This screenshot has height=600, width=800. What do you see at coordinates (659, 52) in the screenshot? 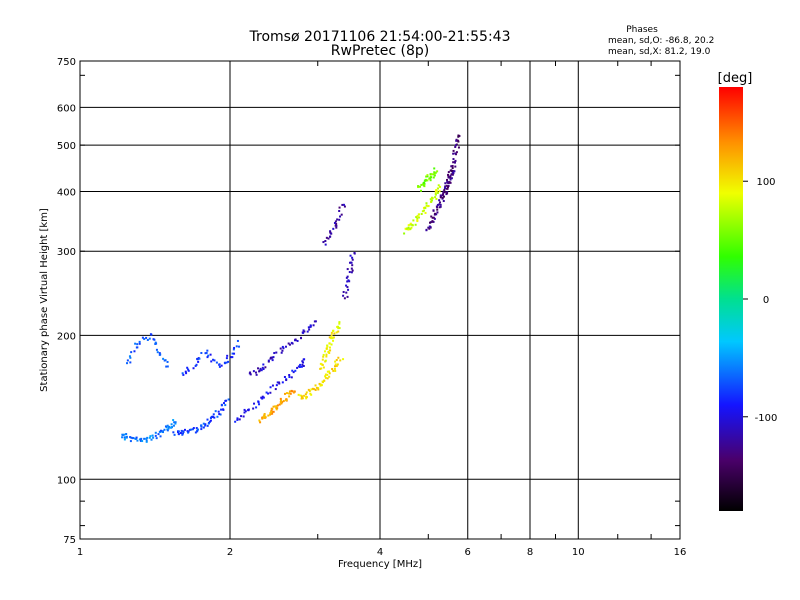
I see `stats-x-line: mean, sd,X: 81.2, 19.0` at bounding box center [659, 52].